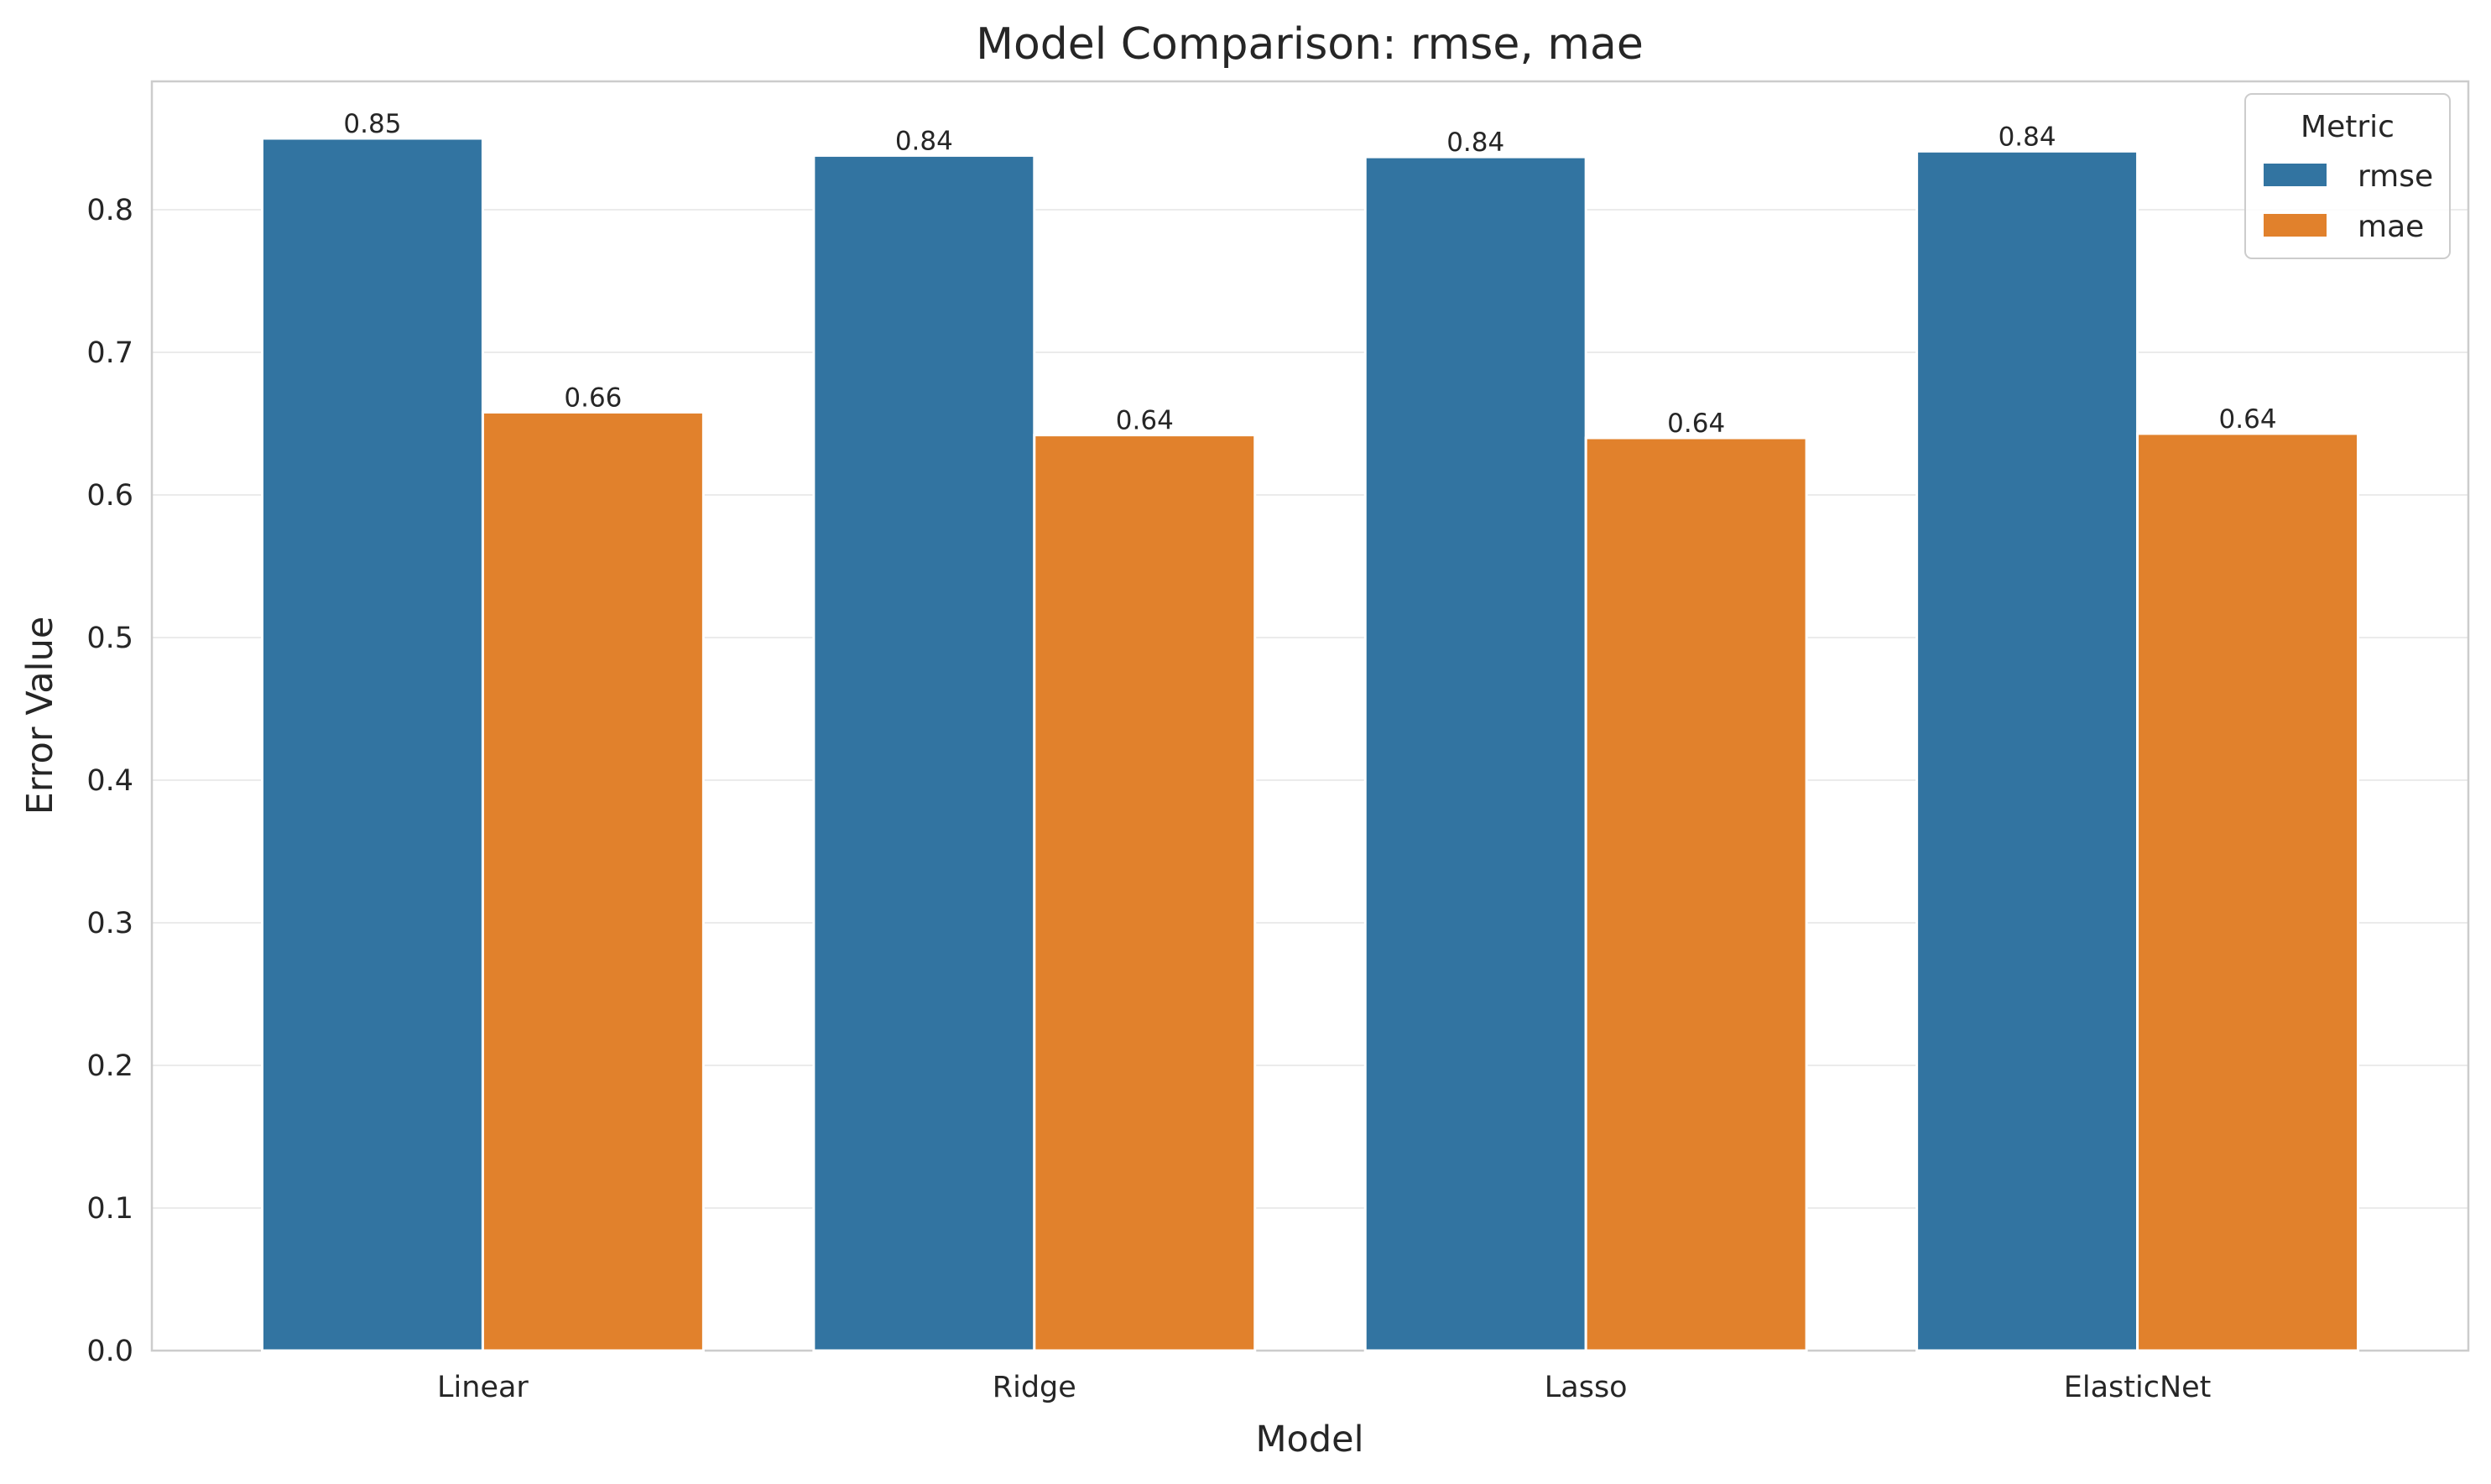  What do you see at coordinates (1475, 753) in the screenshot?
I see `bar-rmse-lasso` at bounding box center [1475, 753].